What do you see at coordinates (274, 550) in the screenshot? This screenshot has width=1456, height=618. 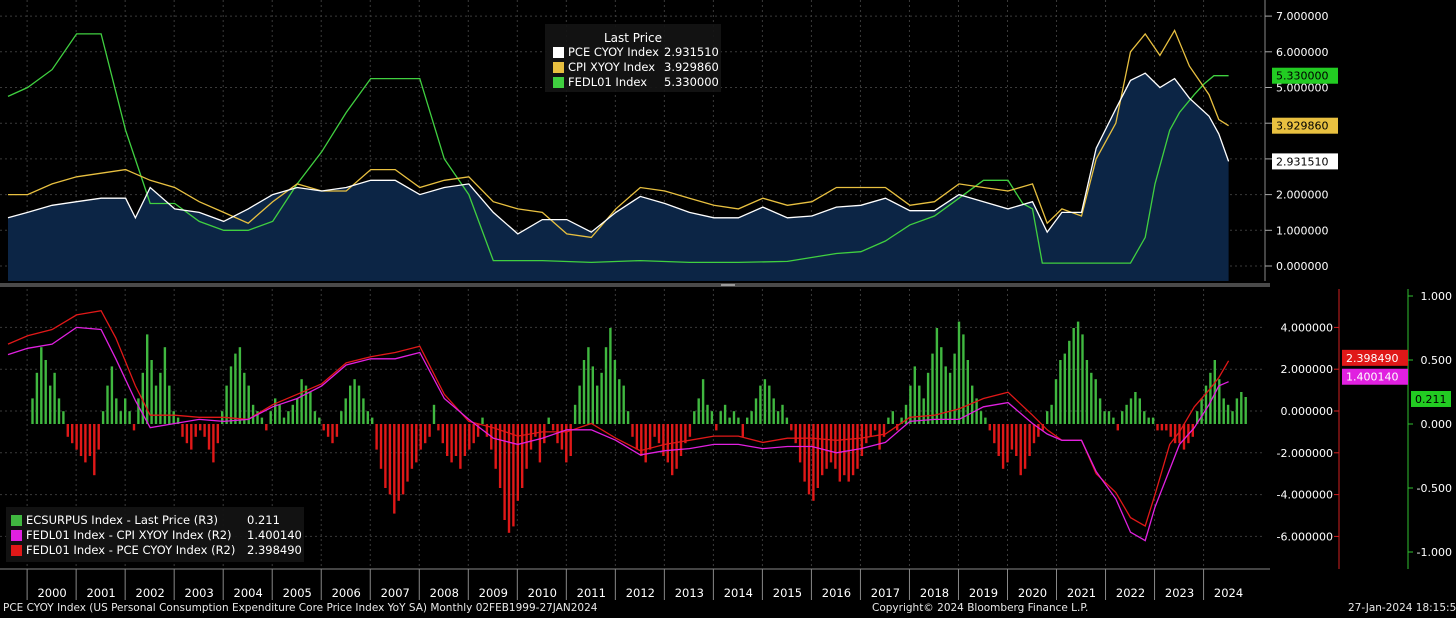 I see `legend-value: 2.398490` at bounding box center [274, 550].